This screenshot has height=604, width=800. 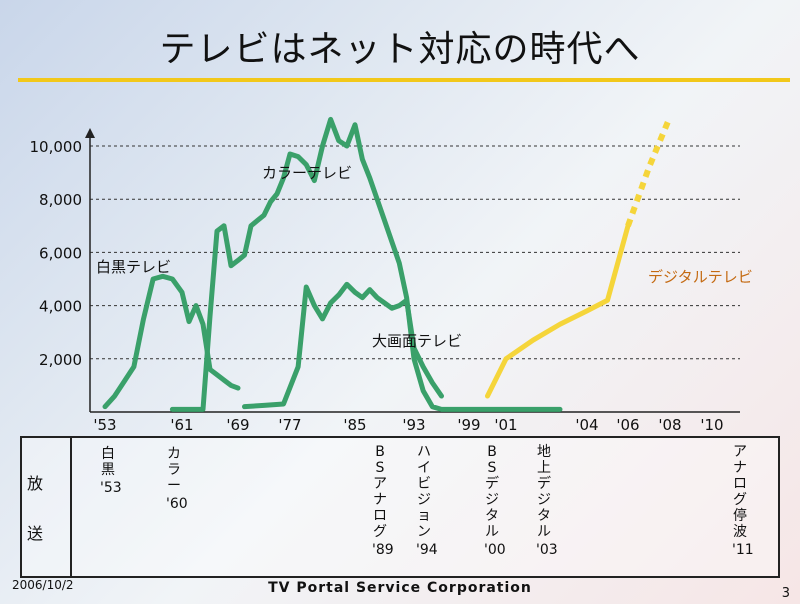 I want to click on event-text: 白黒, so click(x=108, y=462).